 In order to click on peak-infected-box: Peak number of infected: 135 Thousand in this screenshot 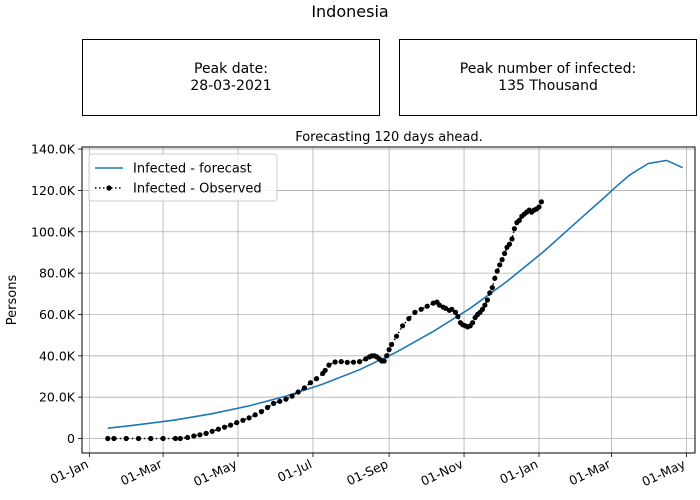, I will do `click(548, 77)`.